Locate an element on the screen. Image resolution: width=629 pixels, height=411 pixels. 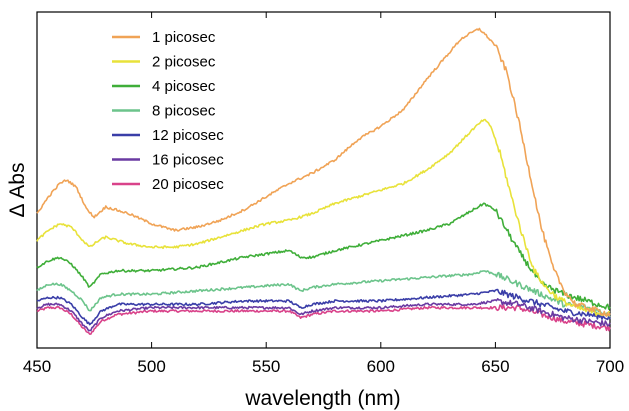
x-tick-label-550: 550 is located at coordinates (266, 366).